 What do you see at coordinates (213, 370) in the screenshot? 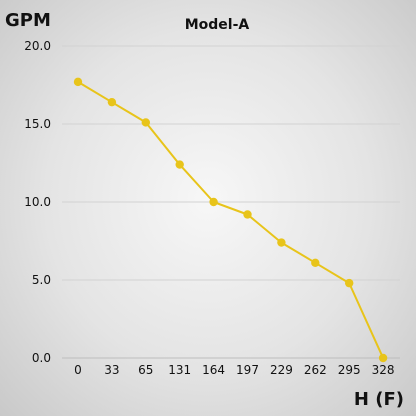
I see `x-tick-label: 164` at bounding box center [213, 370].